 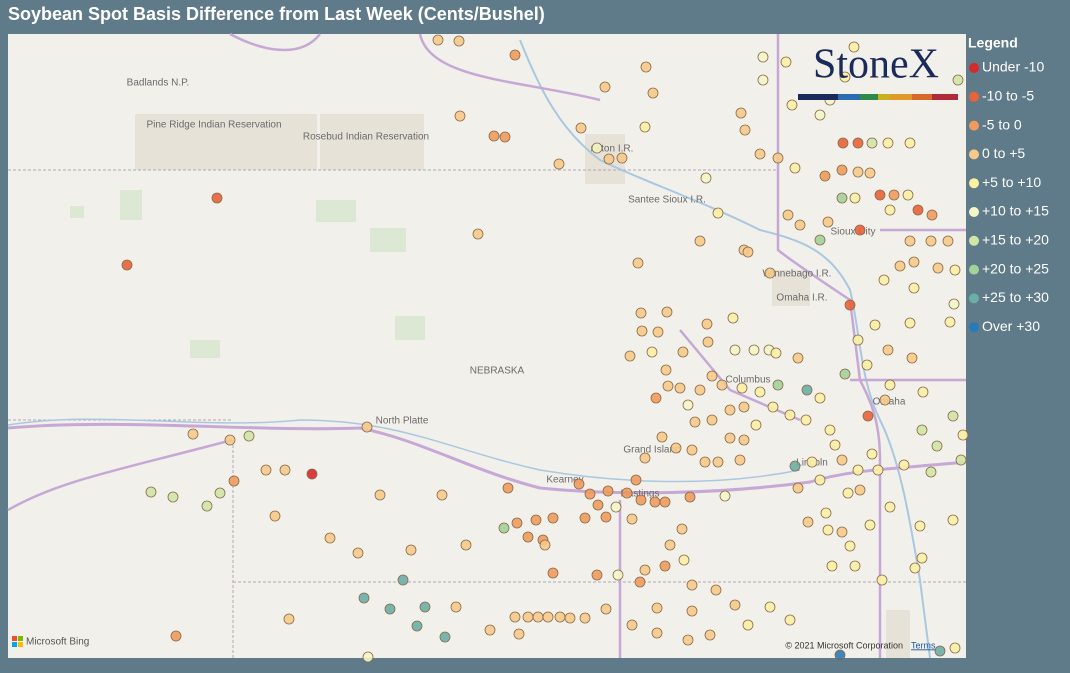 I want to click on map-label: Santee Sioux I.R., so click(x=667, y=200).